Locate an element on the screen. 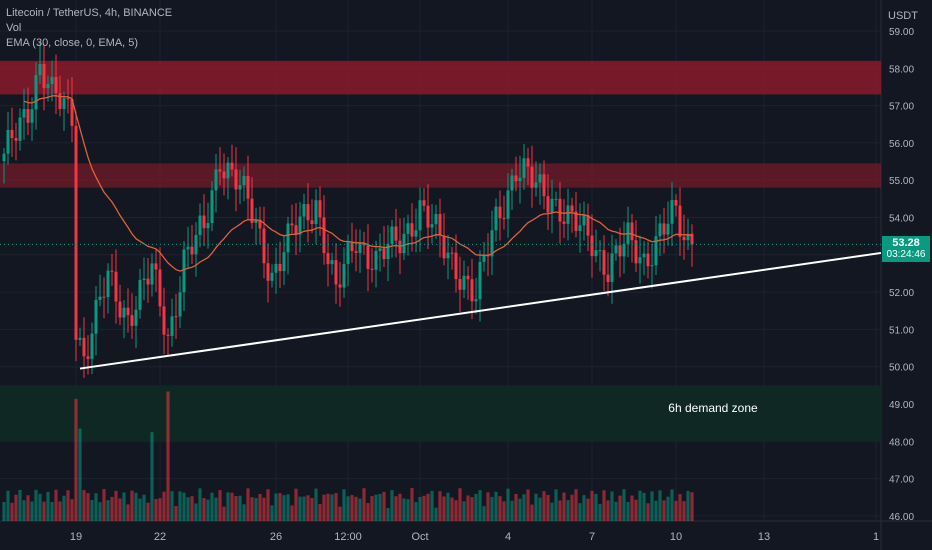 The image size is (932, 550). price-tick-label: 55.00 is located at coordinates (901, 181).